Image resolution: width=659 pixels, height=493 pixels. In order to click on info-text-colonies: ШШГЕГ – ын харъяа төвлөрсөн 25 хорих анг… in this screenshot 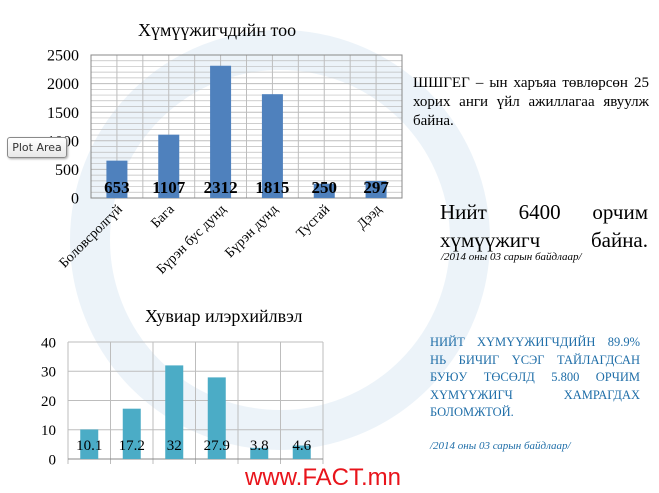, I will do `click(531, 102)`.